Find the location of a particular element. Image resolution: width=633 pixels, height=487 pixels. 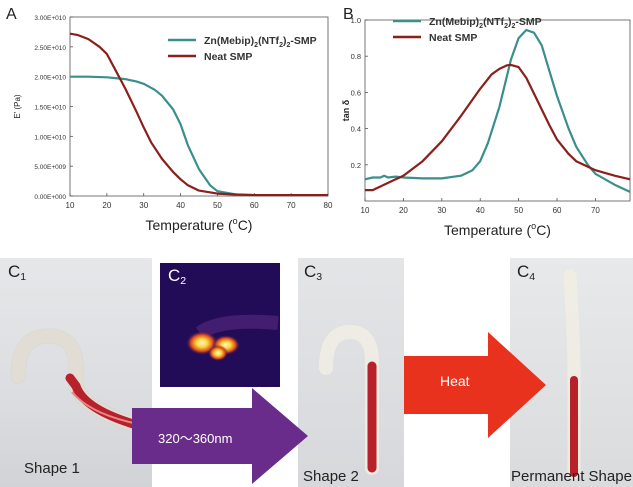

y-tick-label: 0.6 is located at coordinates (356, 92).